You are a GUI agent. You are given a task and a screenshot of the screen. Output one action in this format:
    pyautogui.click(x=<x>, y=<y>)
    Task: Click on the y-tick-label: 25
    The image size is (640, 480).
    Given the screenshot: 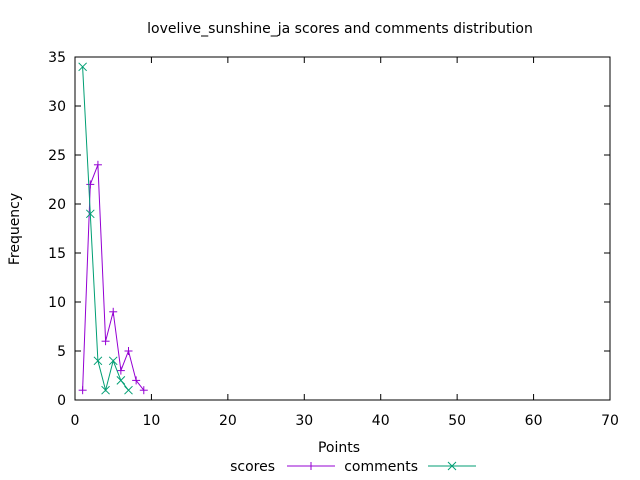 What is the action you would take?
    pyautogui.click(x=57, y=156)
    